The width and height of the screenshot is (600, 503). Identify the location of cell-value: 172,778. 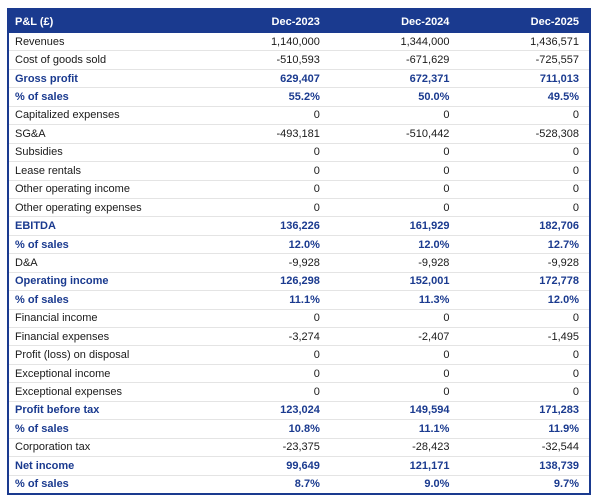
(559, 281).